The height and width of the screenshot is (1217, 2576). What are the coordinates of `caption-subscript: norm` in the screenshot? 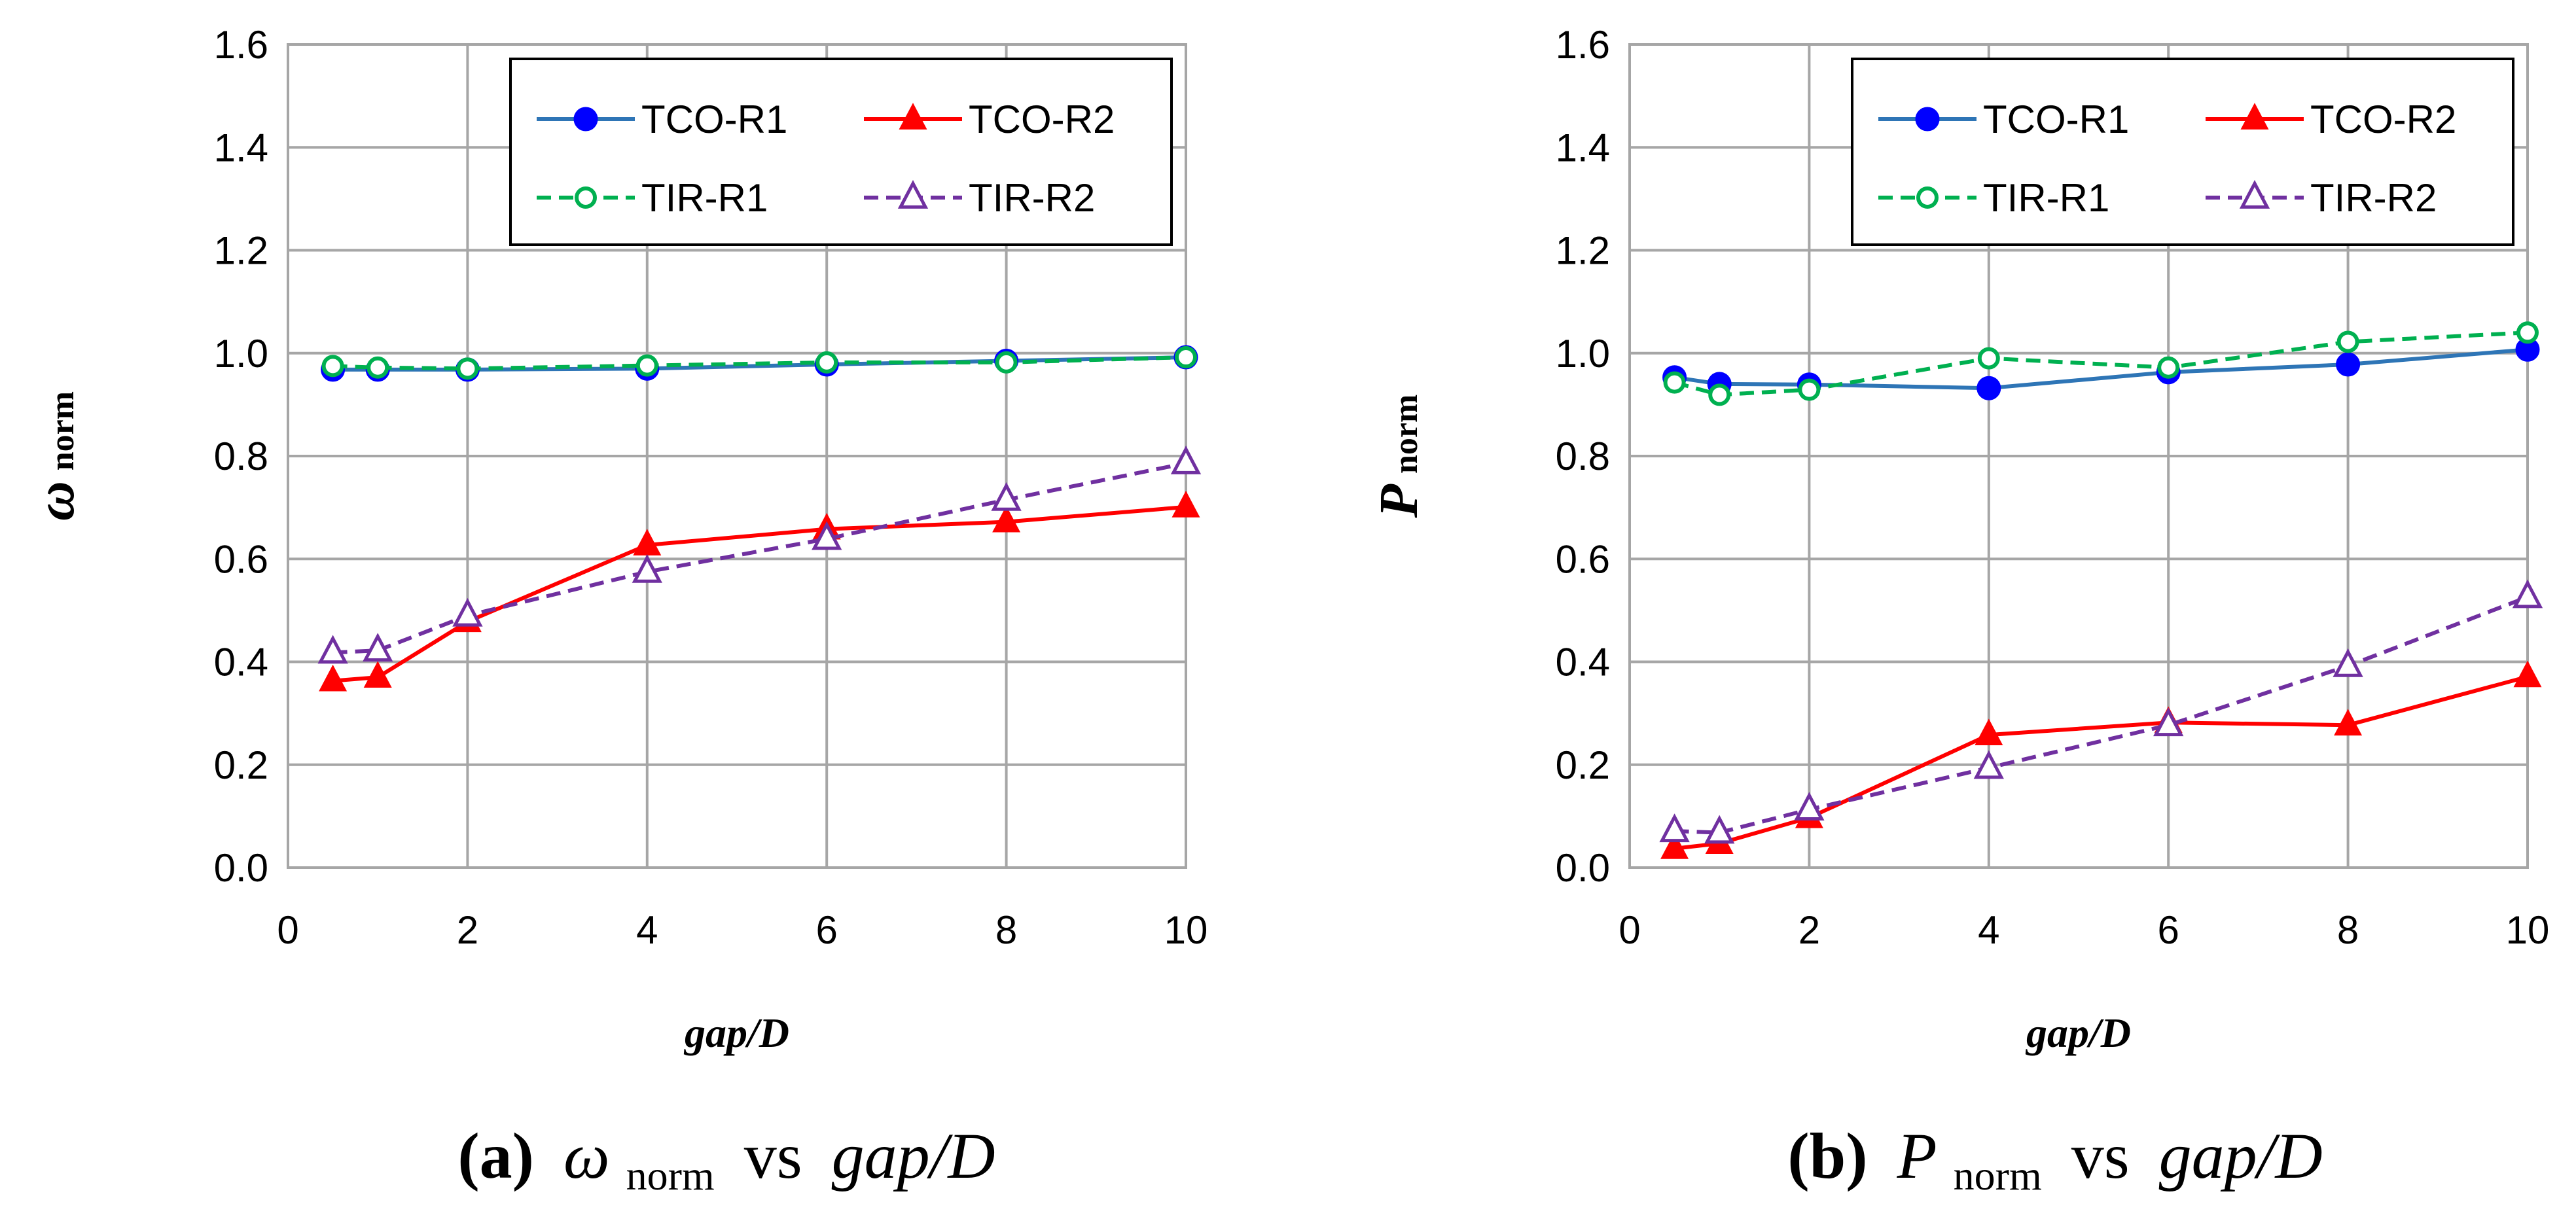 It's located at (670, 1175).